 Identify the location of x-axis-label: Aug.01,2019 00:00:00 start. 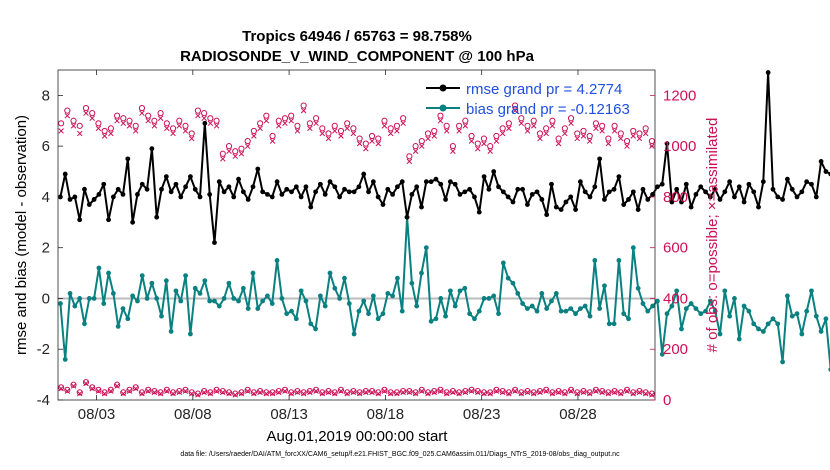
(358, 436).